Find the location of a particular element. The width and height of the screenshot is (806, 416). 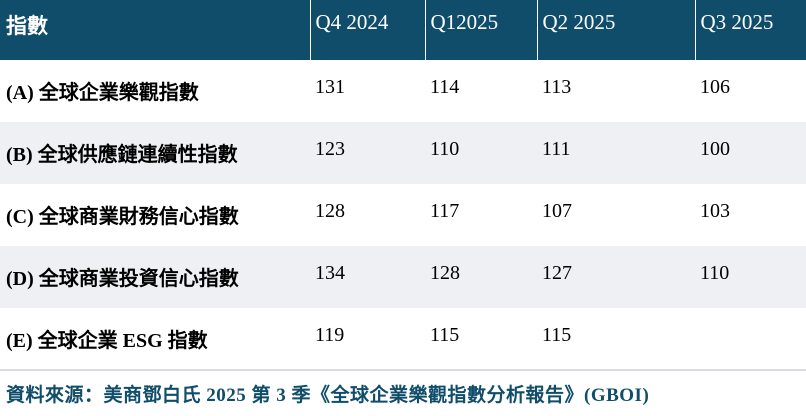

row-label: (D) 全球商業投資信心指數 is located at coordinates (155, 277).